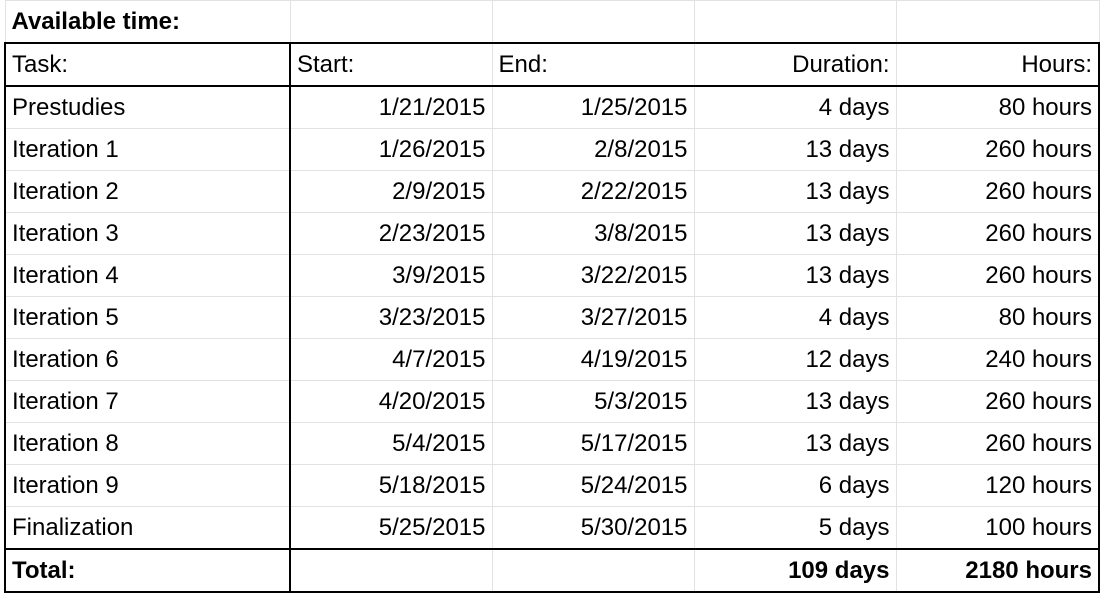 The image size is (1104, 596). What do you see at coordinates (593, 275) in the screenshot?
I see `end-cell: 3/22/2015` at bounding box center [593, 275].